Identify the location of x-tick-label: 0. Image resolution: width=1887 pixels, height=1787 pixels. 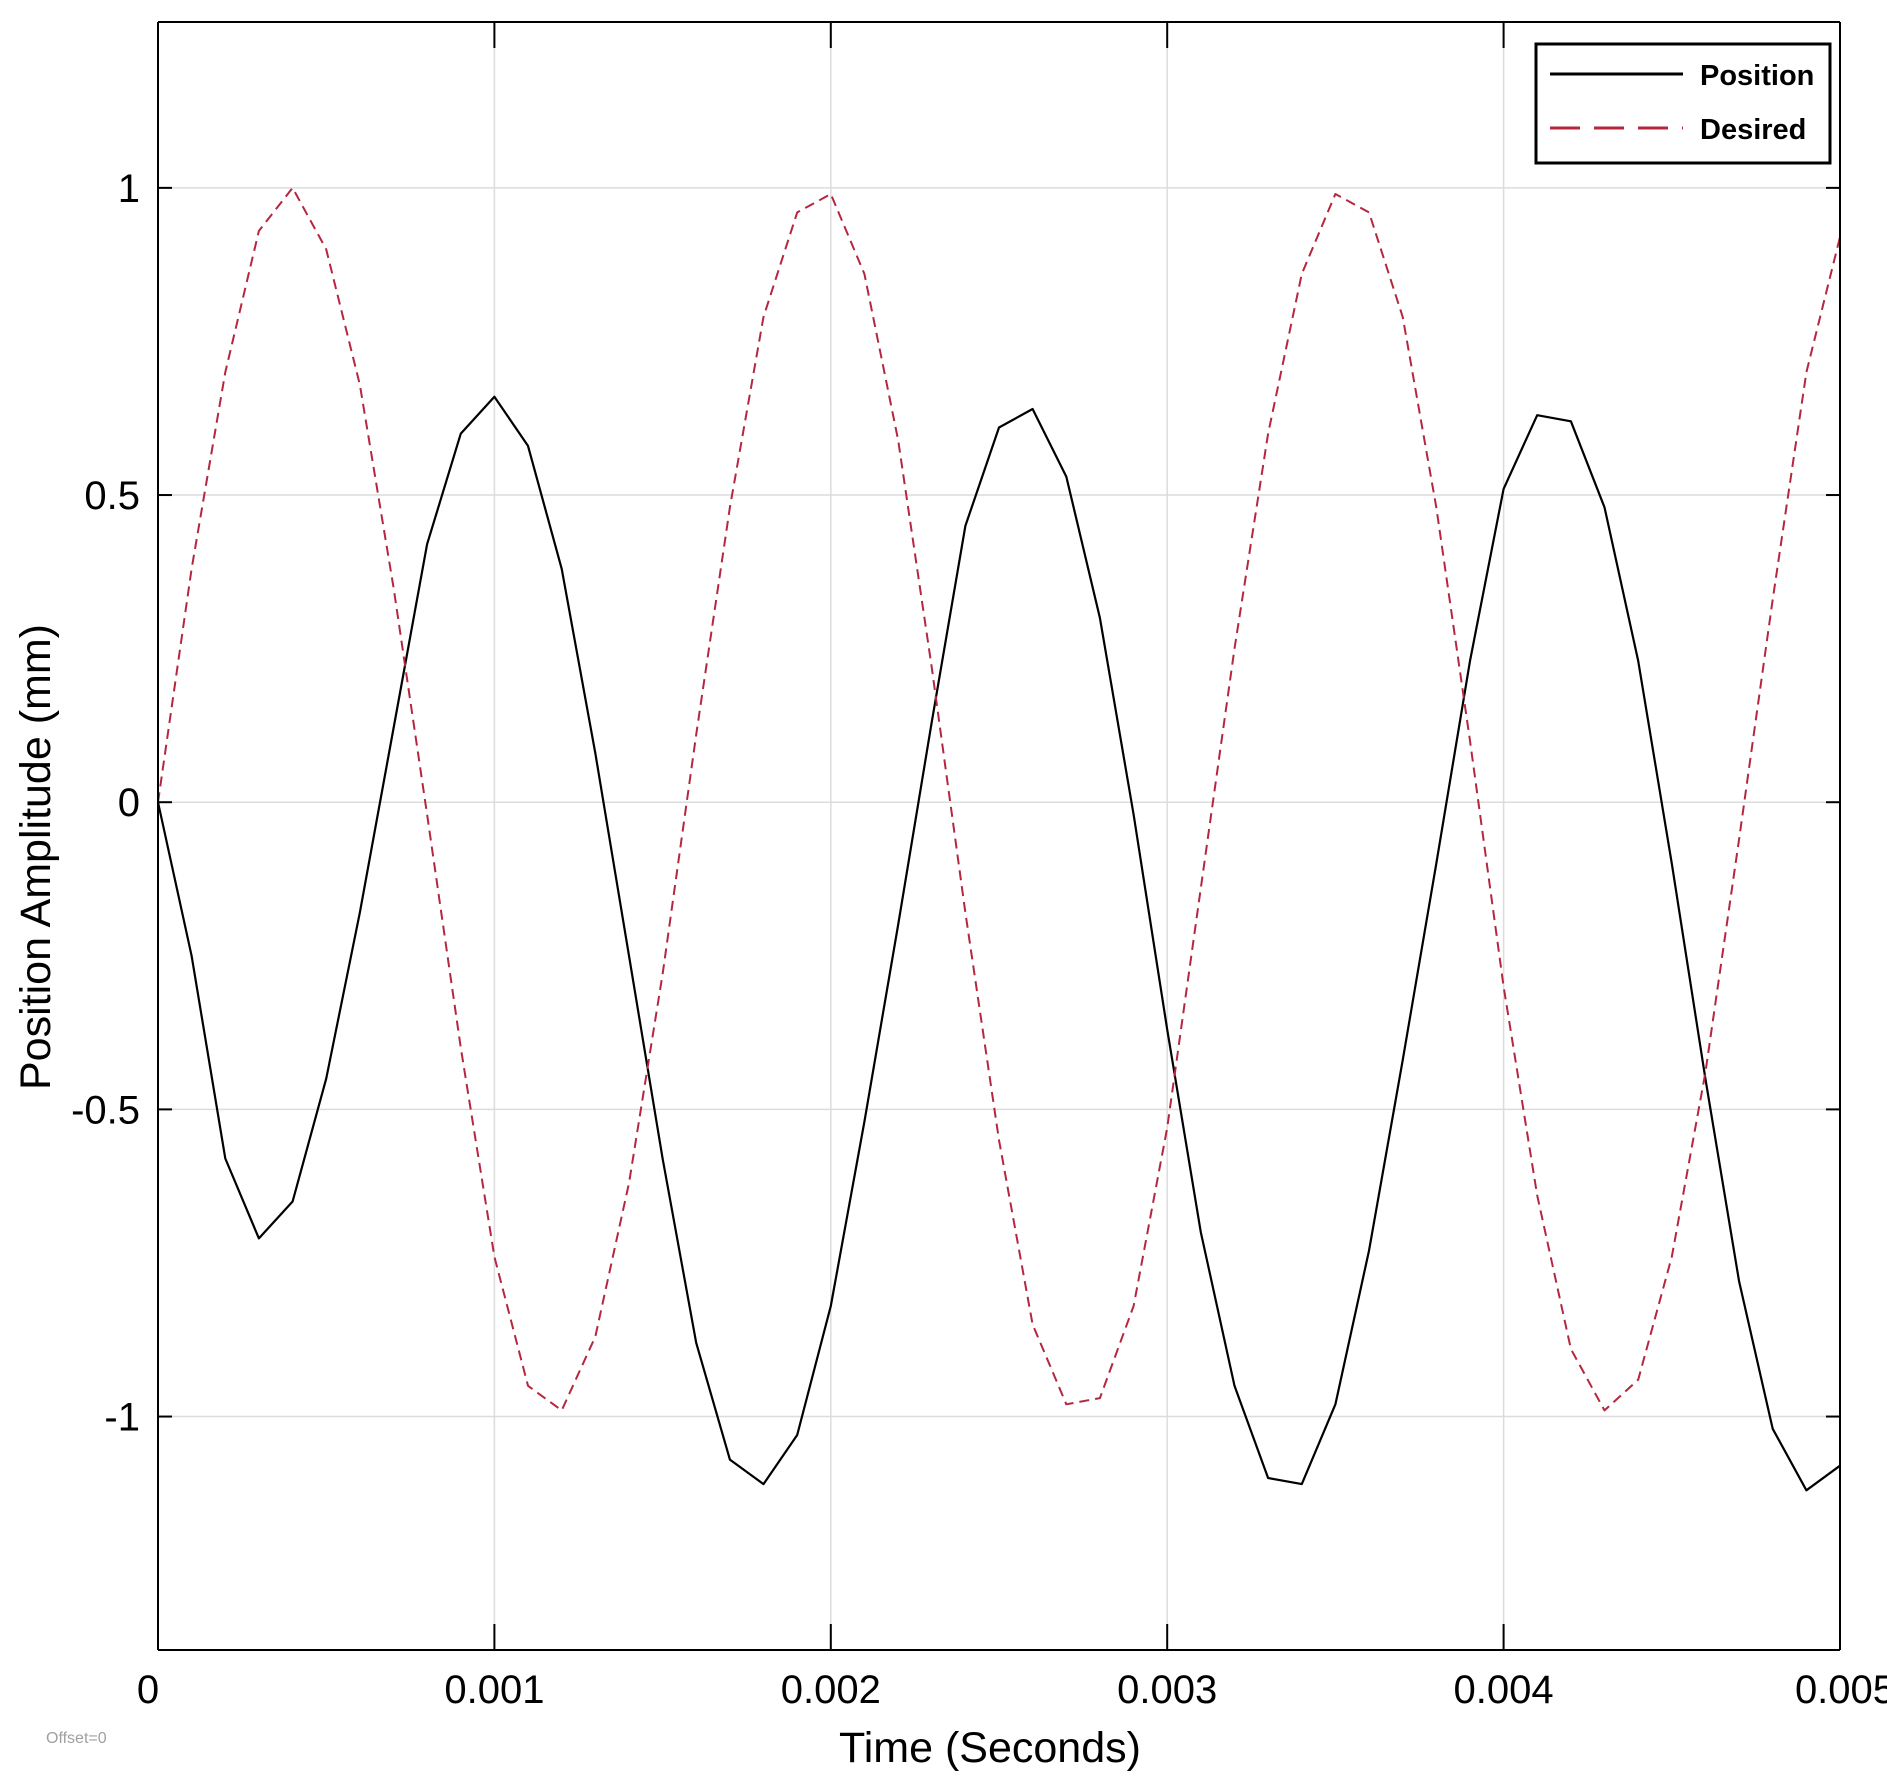
(148, 1690).